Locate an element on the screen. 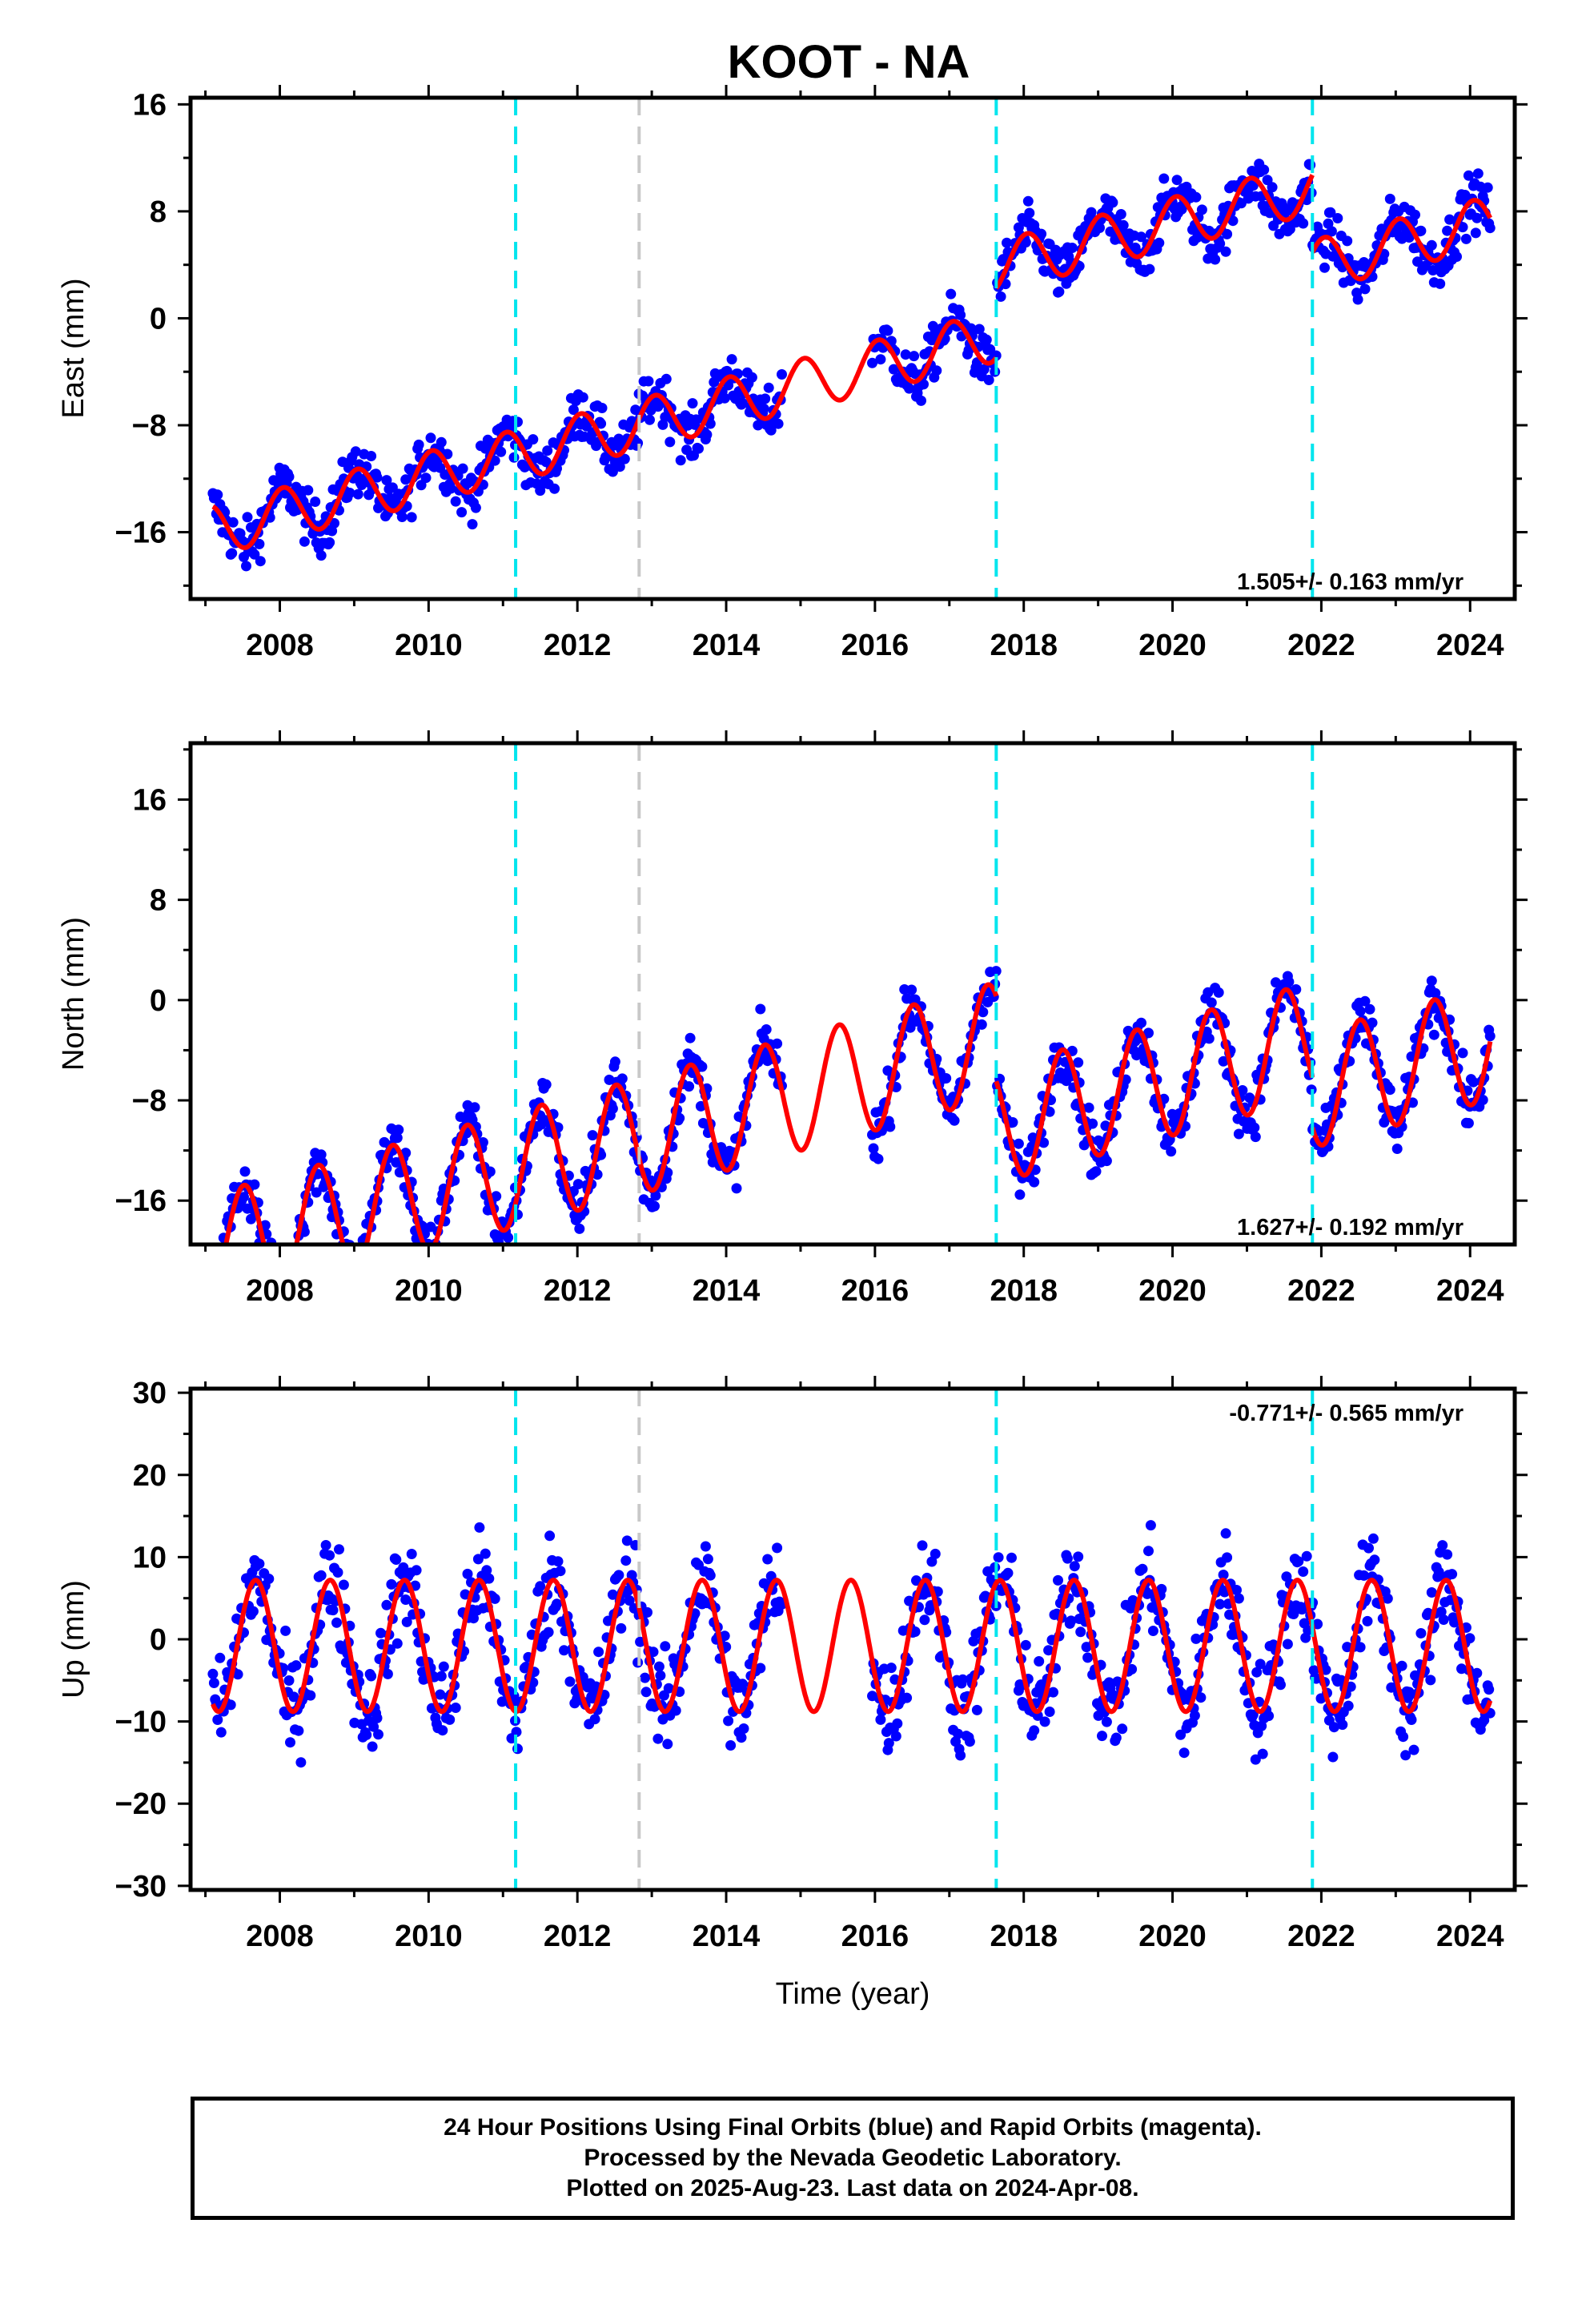 The width and height of the screenshot is (1582, 2324). x-tick-label: 2016 is located at coordinates (875, 1936).